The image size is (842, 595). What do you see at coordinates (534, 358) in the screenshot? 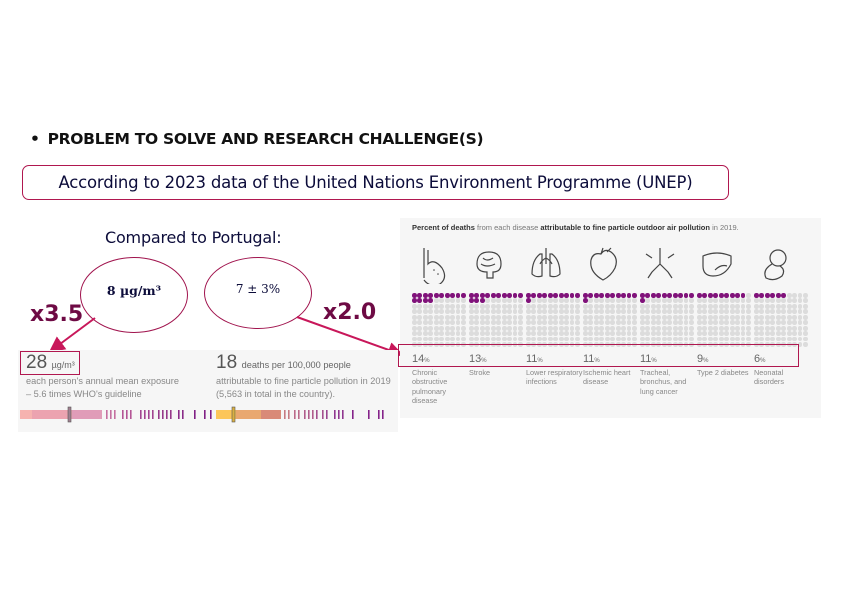
I see `disease-percent: 11%` at bounding box center [534, 358].